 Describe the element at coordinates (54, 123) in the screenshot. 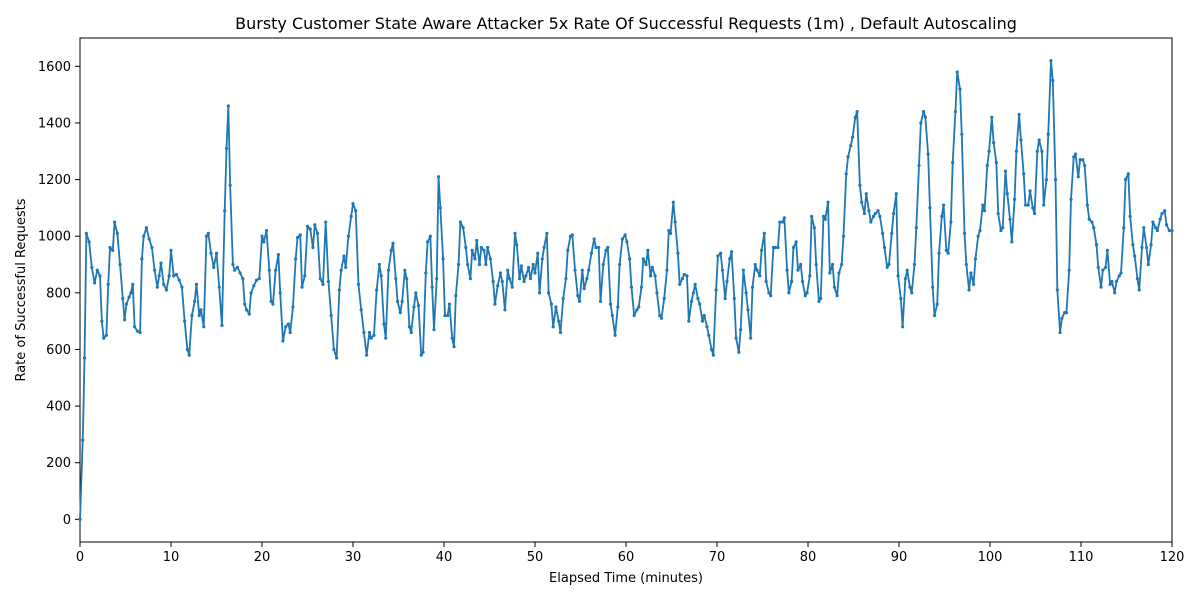

I see `y-tick-label: 1400` at that location.